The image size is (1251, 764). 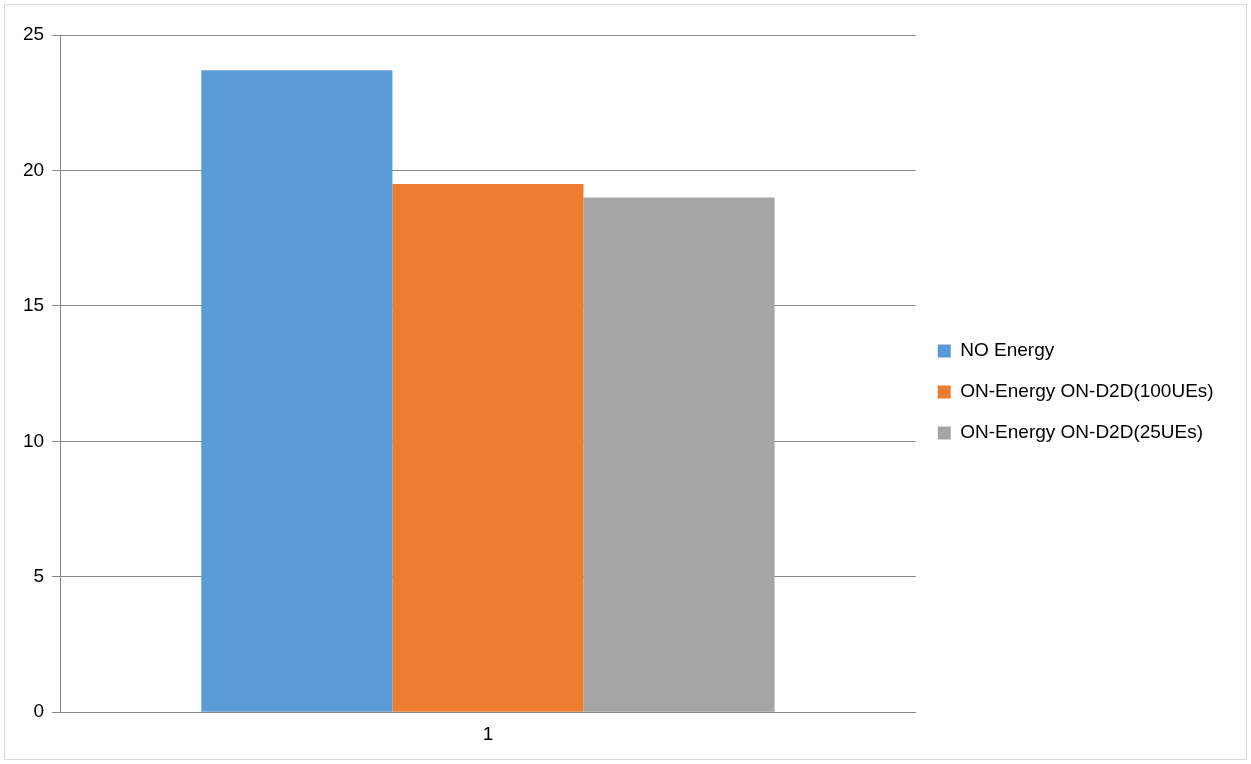 What do you see at coordinates (33, 169) in the screenshot?
I see `y-tick-label: 20` at bounding box center [33, 169].